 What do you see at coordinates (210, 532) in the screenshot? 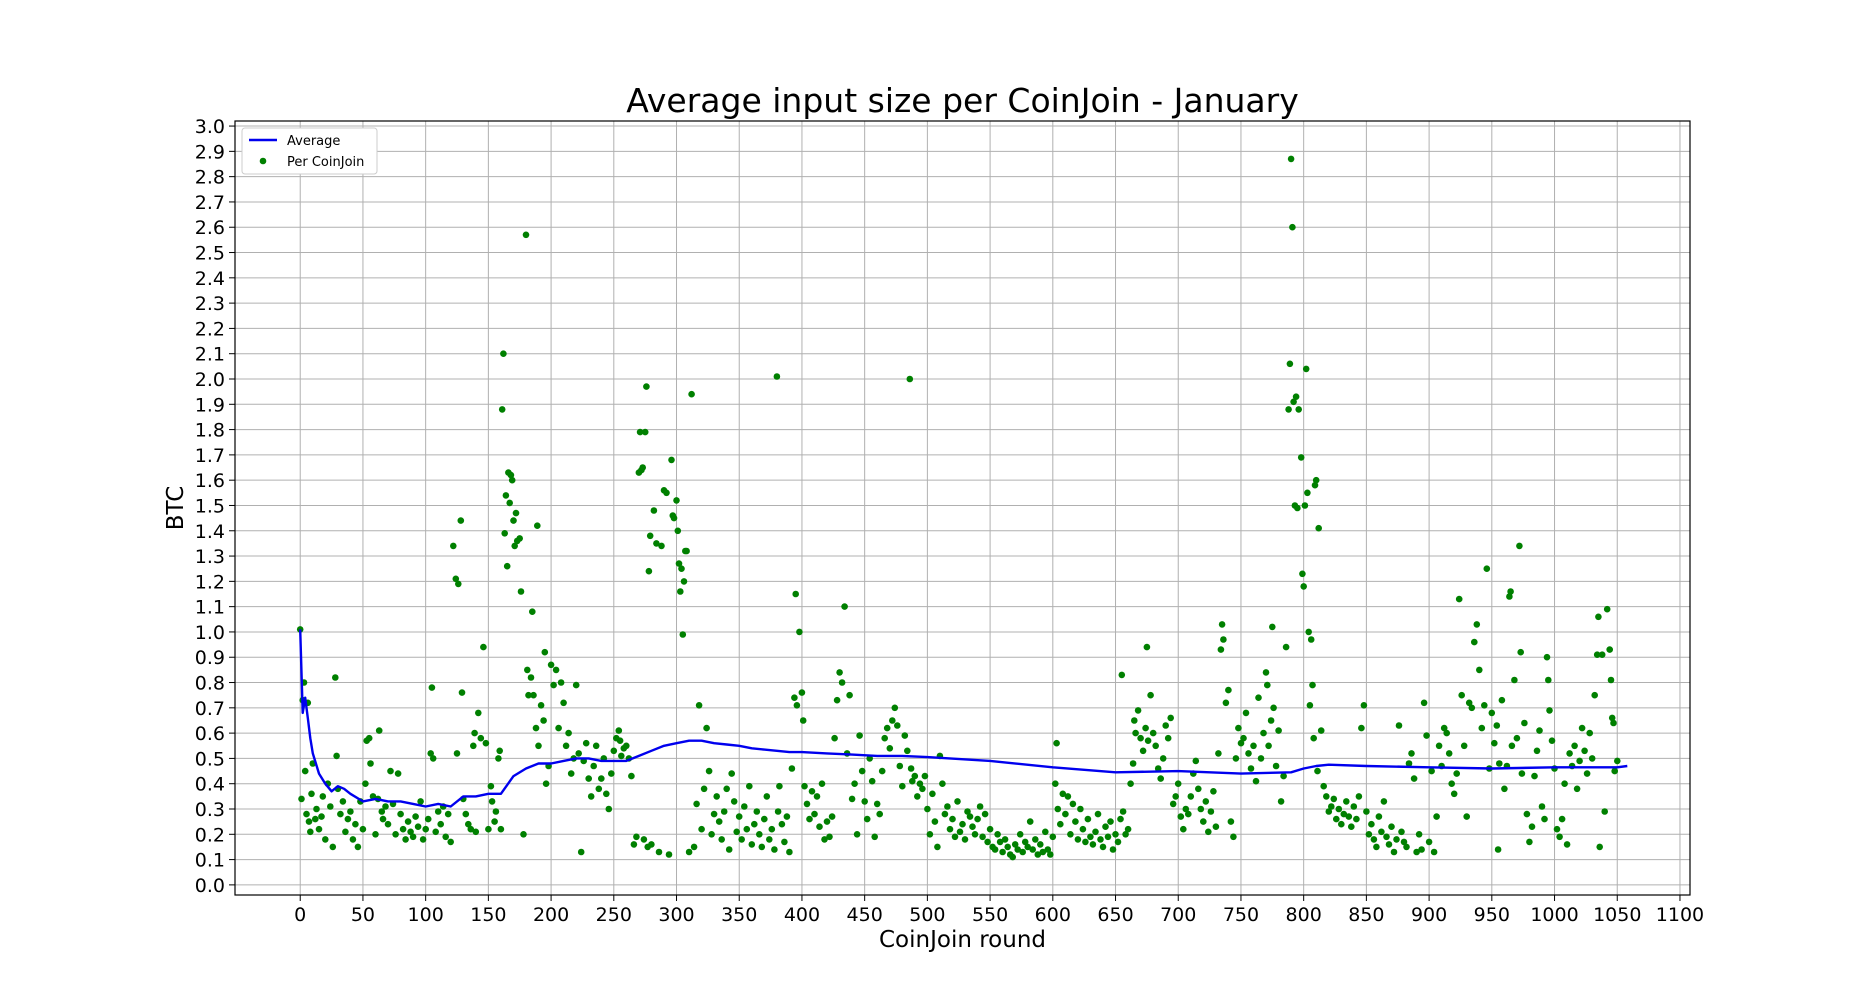
I see `y-tick-label: 1.4` at bounding box center [210, 532].